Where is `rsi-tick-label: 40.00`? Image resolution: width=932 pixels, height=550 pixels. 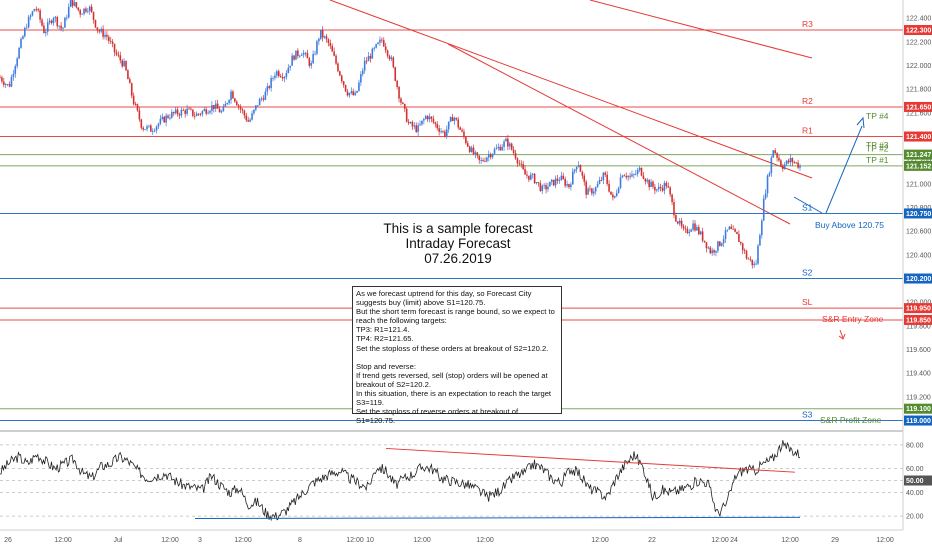 rsi-tick-label: 40.00 is located at coordinates (915, 493).